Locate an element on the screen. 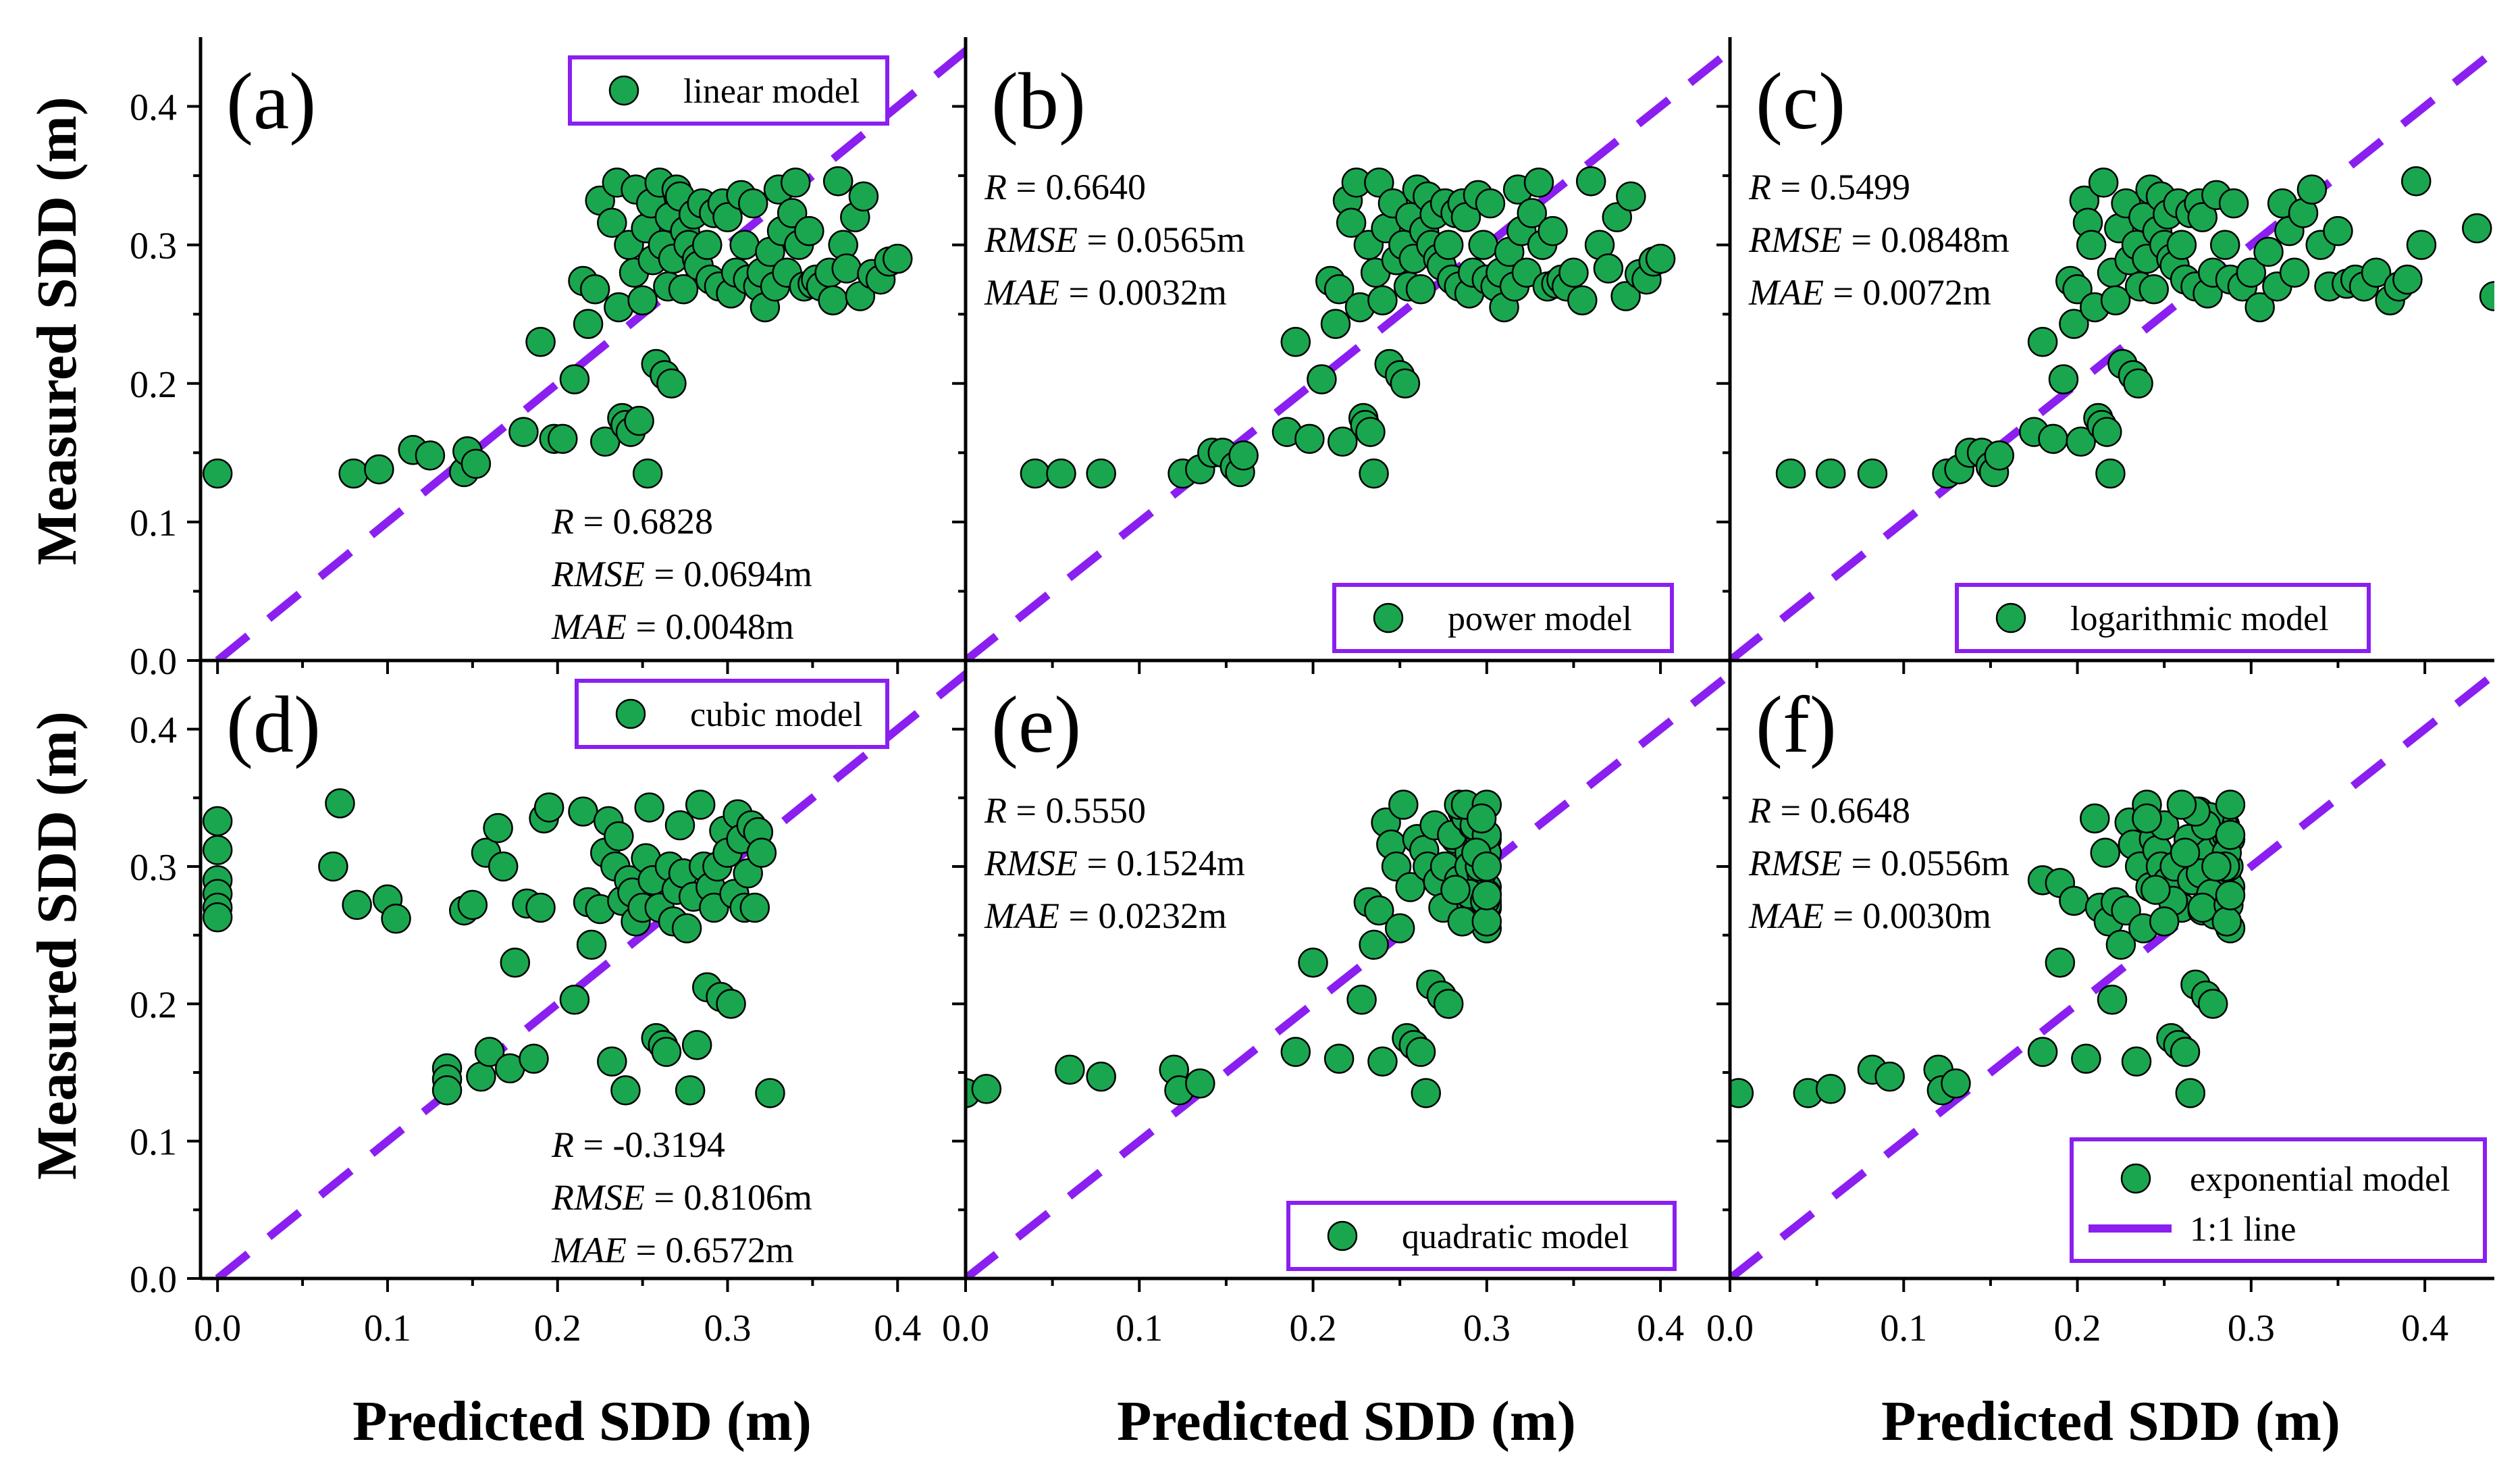 This screenshot has height=1475, width=2520. stat-mae: MAE = 0.0232m is located at coordinates (1106, 916).